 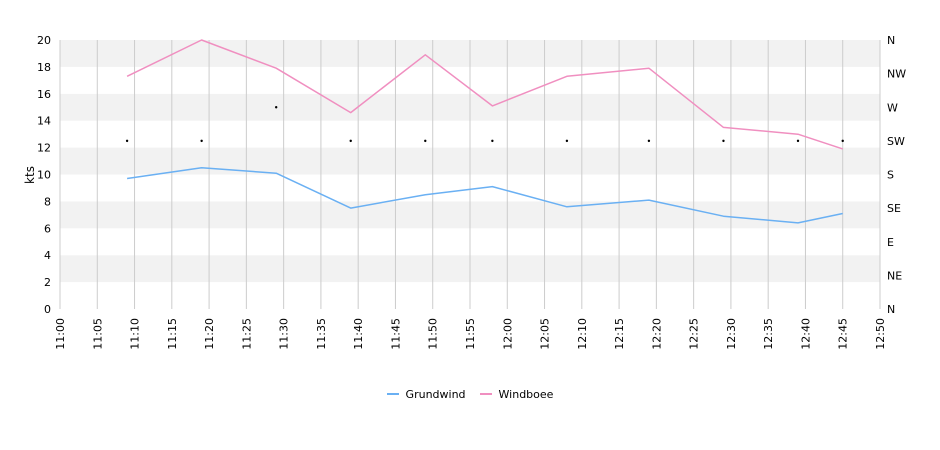 I want to click on y-tick-label: 2, so click(x=47, y=282).